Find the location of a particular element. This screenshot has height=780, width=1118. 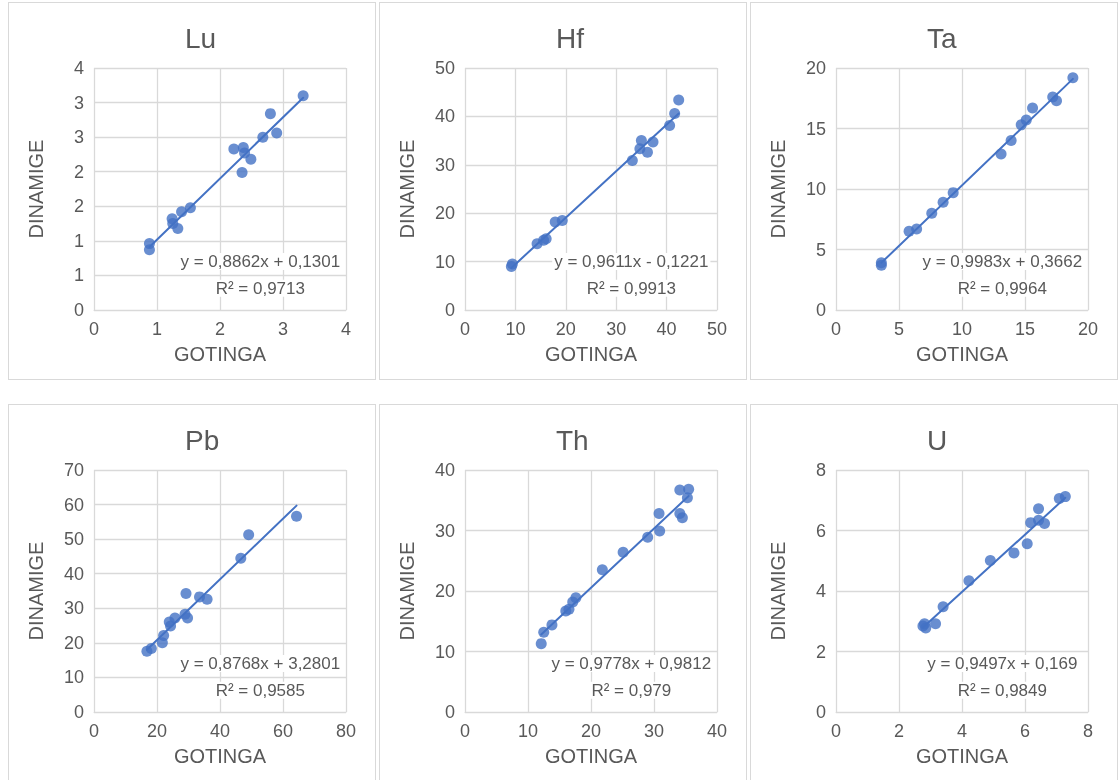

x-tick-label: 1 is located at coordinates (157, 329).